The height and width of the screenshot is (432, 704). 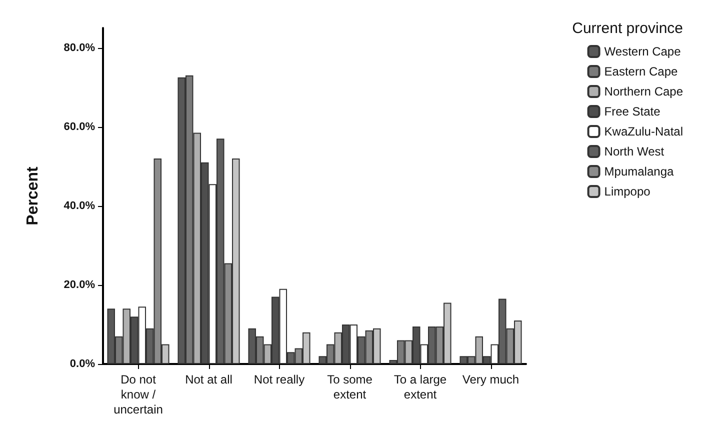 I want to click on legend-label: Limpopo, so click(x=627, y=191).